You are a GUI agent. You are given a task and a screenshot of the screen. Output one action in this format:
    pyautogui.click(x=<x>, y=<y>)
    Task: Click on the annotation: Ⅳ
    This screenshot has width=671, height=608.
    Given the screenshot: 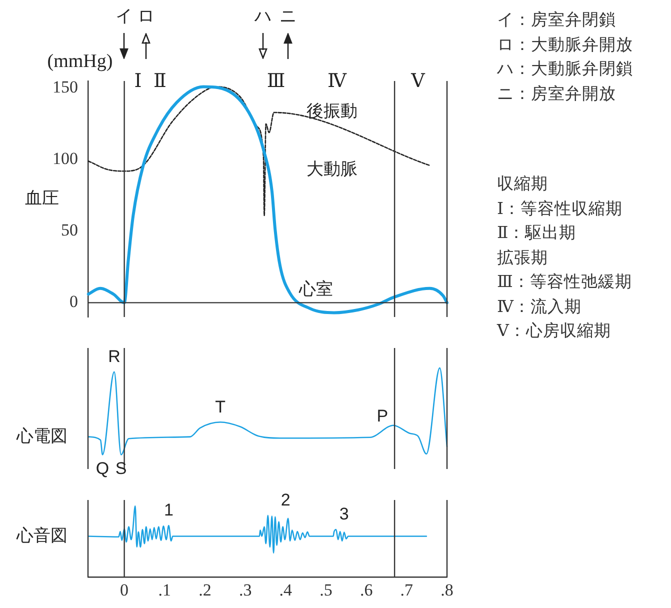 What is the action you would take?
    pyautogui.click(x=338, y=81)
    